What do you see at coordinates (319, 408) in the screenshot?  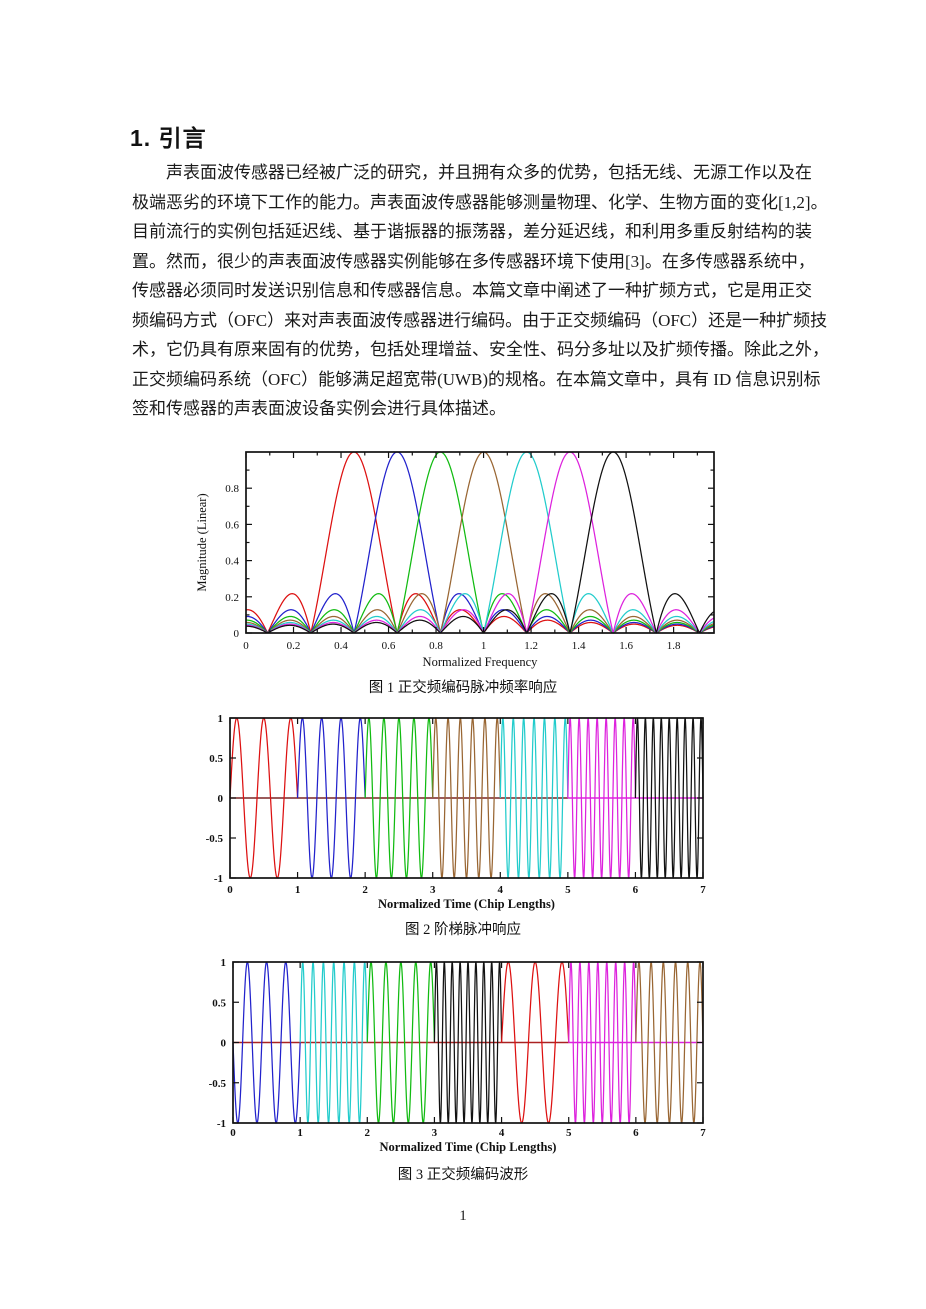 I see `paragraph-line: 签和传感器的声表面波设备实例会进行具体描述。` at bounding box center [319, 408].